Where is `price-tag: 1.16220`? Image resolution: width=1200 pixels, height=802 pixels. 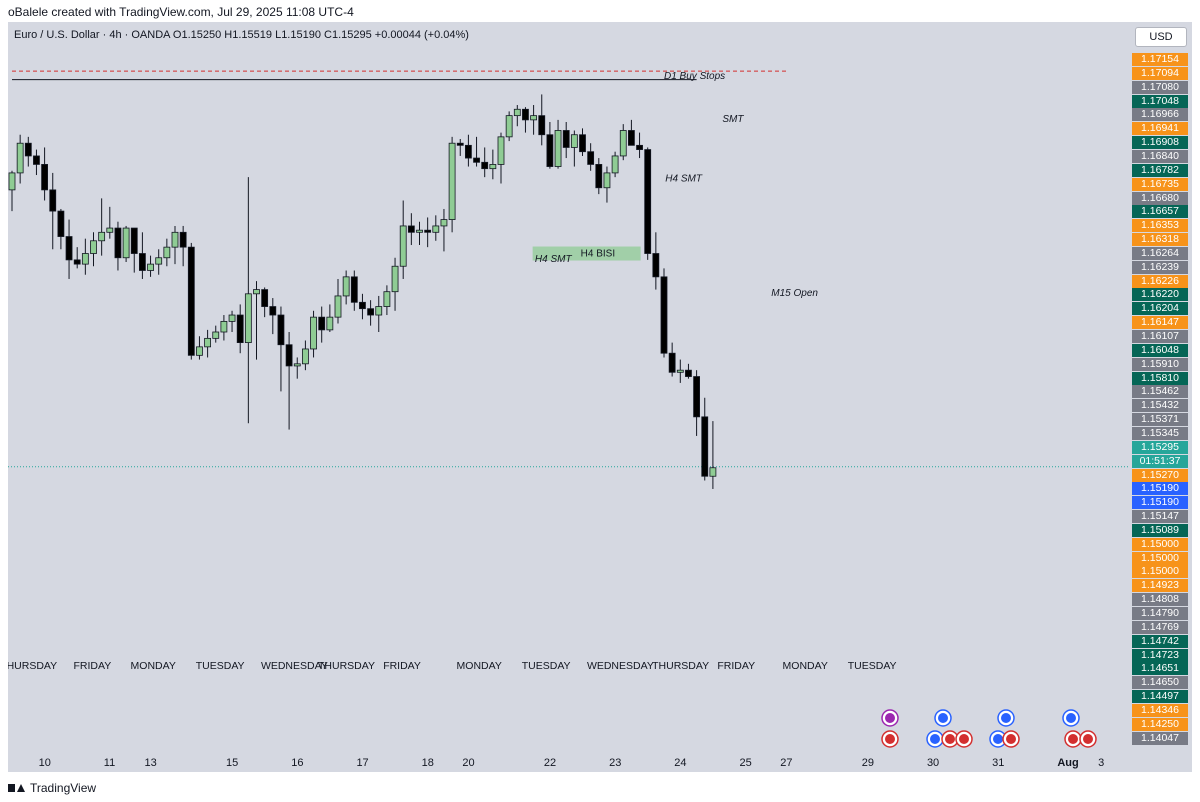 price-tag: 1.16220 is located at coordinates (1160, 295).